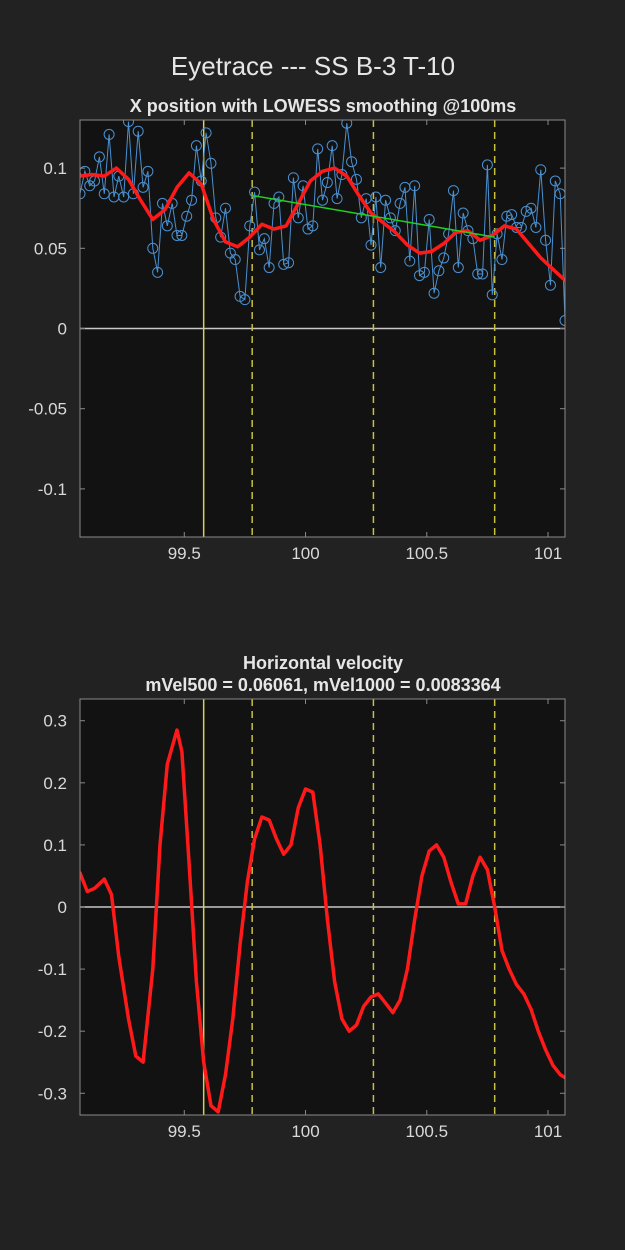  I want to click on velocity-ytick-label: -0.1, so click(52, 969).